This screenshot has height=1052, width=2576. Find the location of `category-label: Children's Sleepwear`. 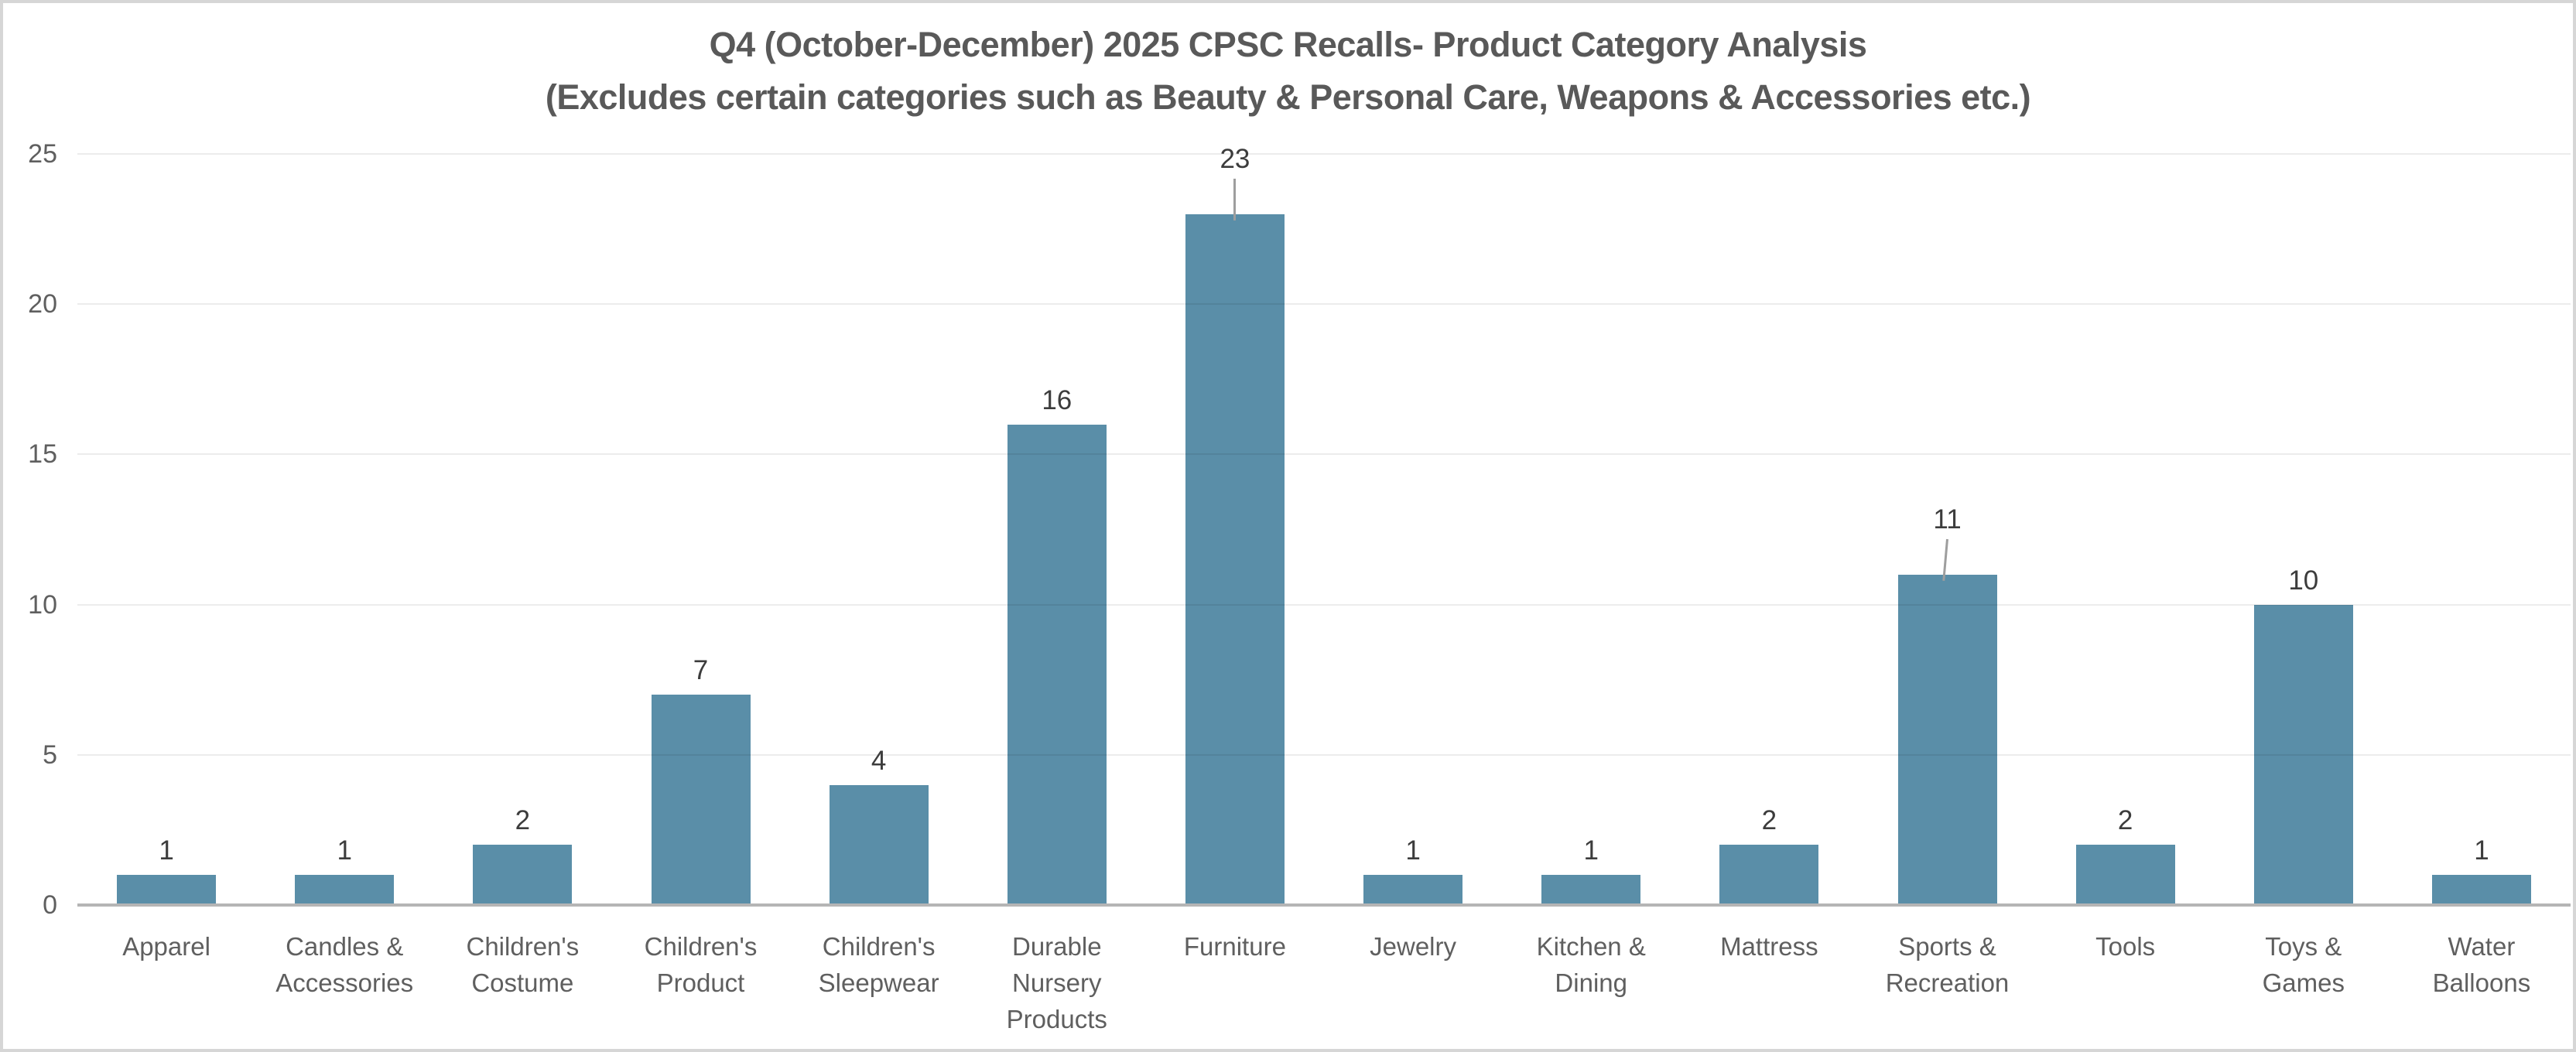

category-label: Children's Sleepwear is located at coordinates (879, 964).